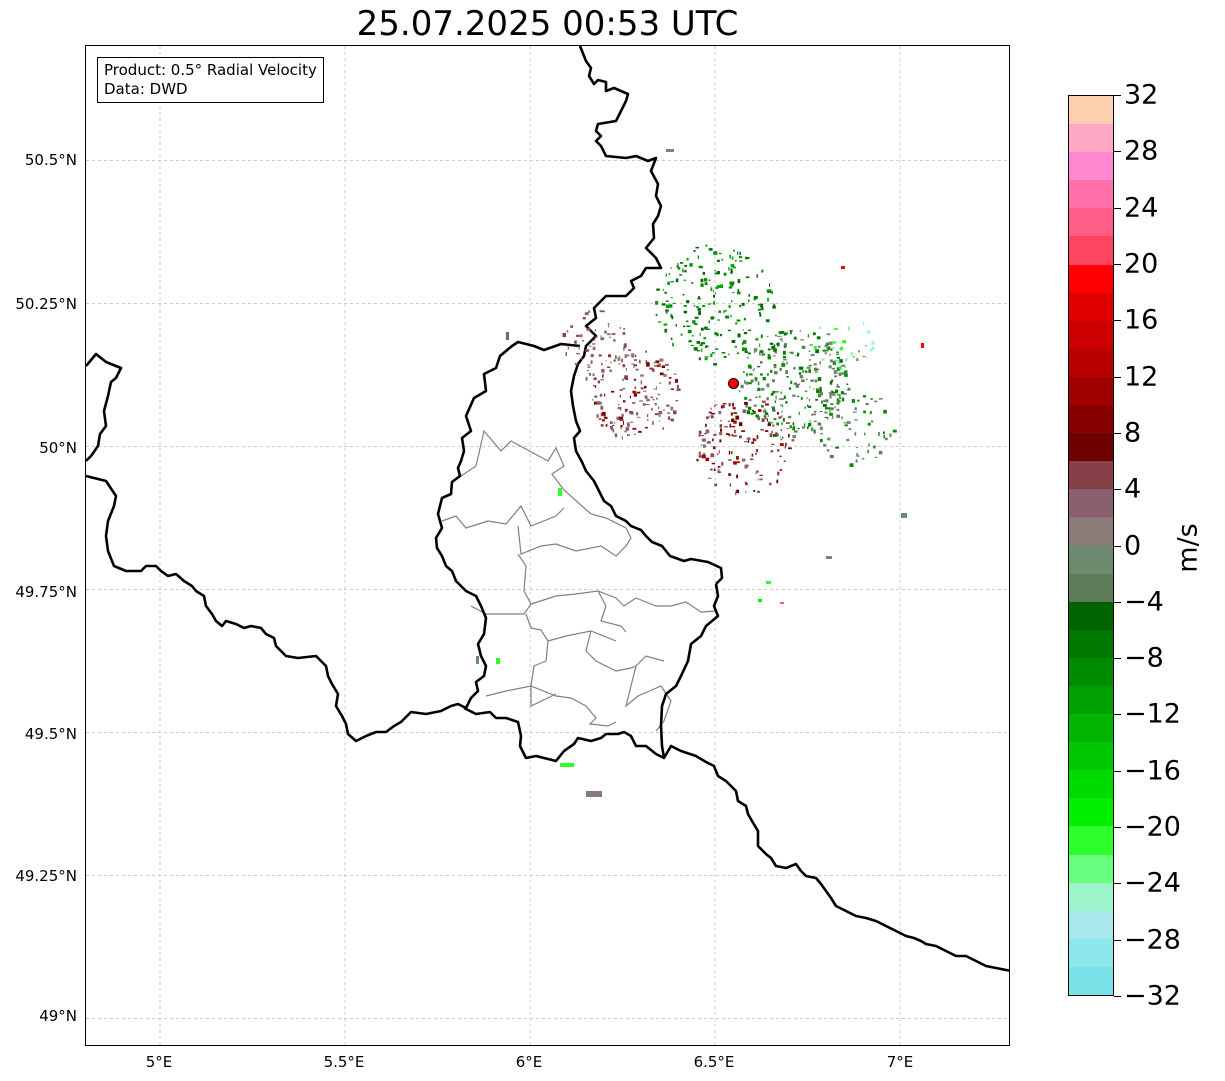 The width and height of the screenshot is (1225, 1081). Describe the element at coordinates (689, 671) in the screenshot. I see `border-lux-de` at that location.